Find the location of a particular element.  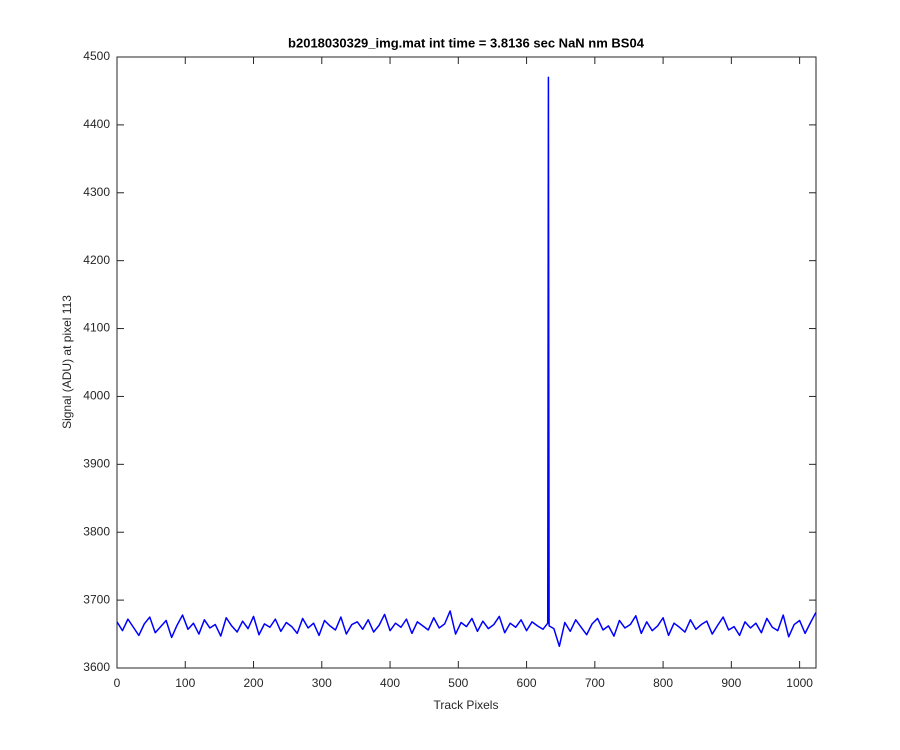

x-tick-label: 500 is located at coordinates (458, 683).